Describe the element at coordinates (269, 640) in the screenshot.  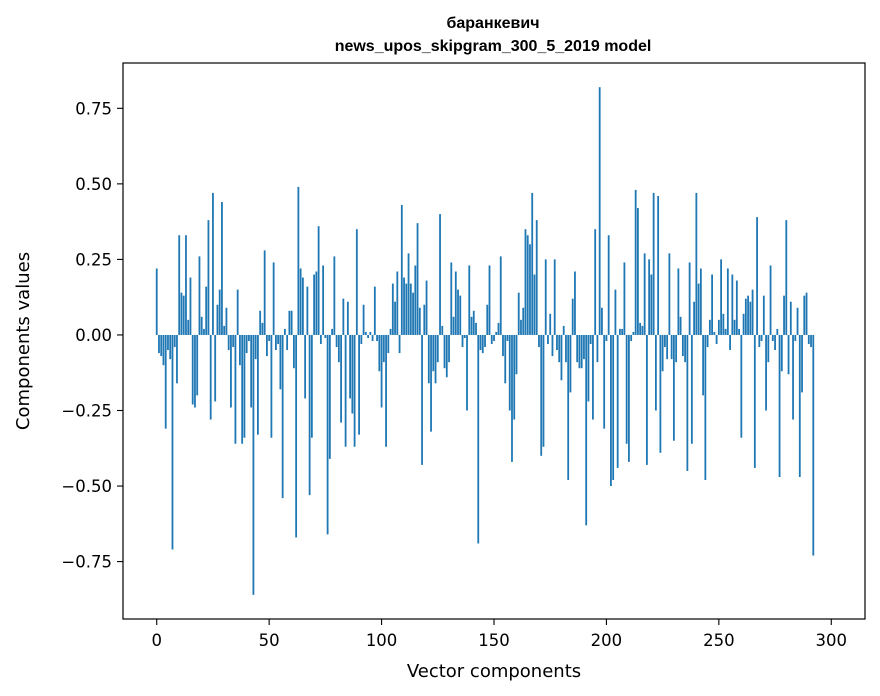
I see `x-tick-label: 50` at that location.